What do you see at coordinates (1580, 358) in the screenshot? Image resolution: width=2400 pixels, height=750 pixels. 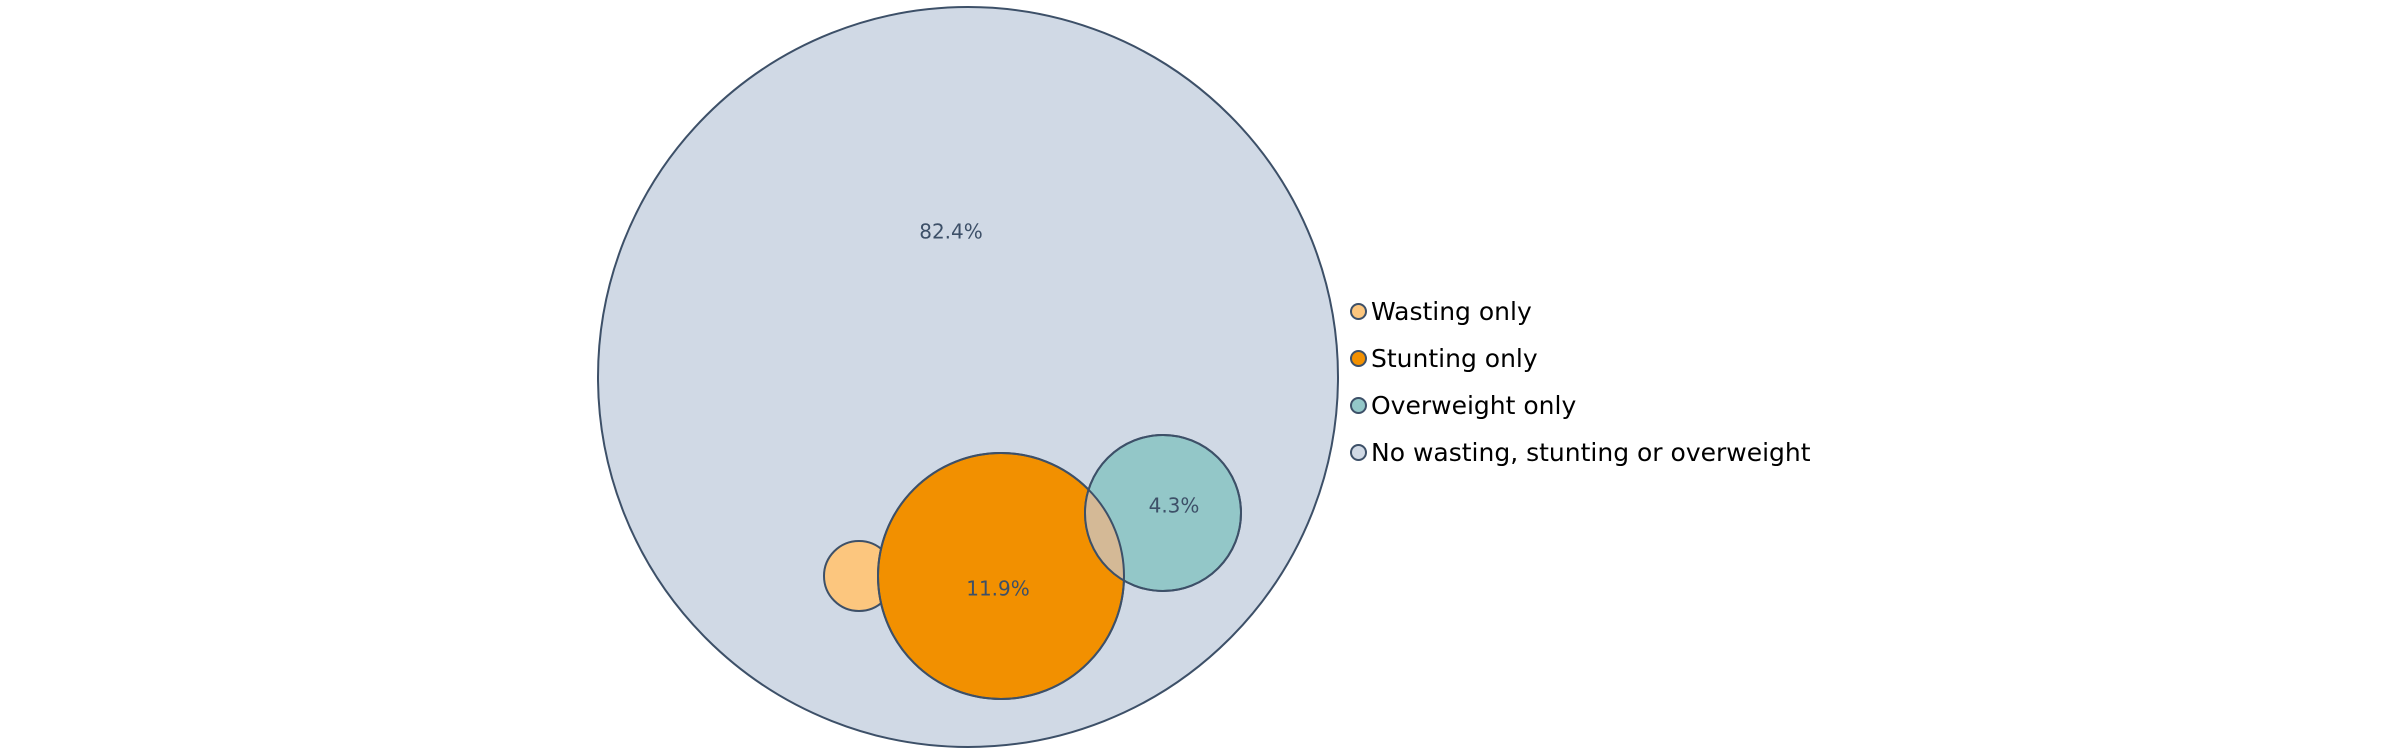 I see `legend-item-stunting: Stunting only` at bounding box center [1580, 358].